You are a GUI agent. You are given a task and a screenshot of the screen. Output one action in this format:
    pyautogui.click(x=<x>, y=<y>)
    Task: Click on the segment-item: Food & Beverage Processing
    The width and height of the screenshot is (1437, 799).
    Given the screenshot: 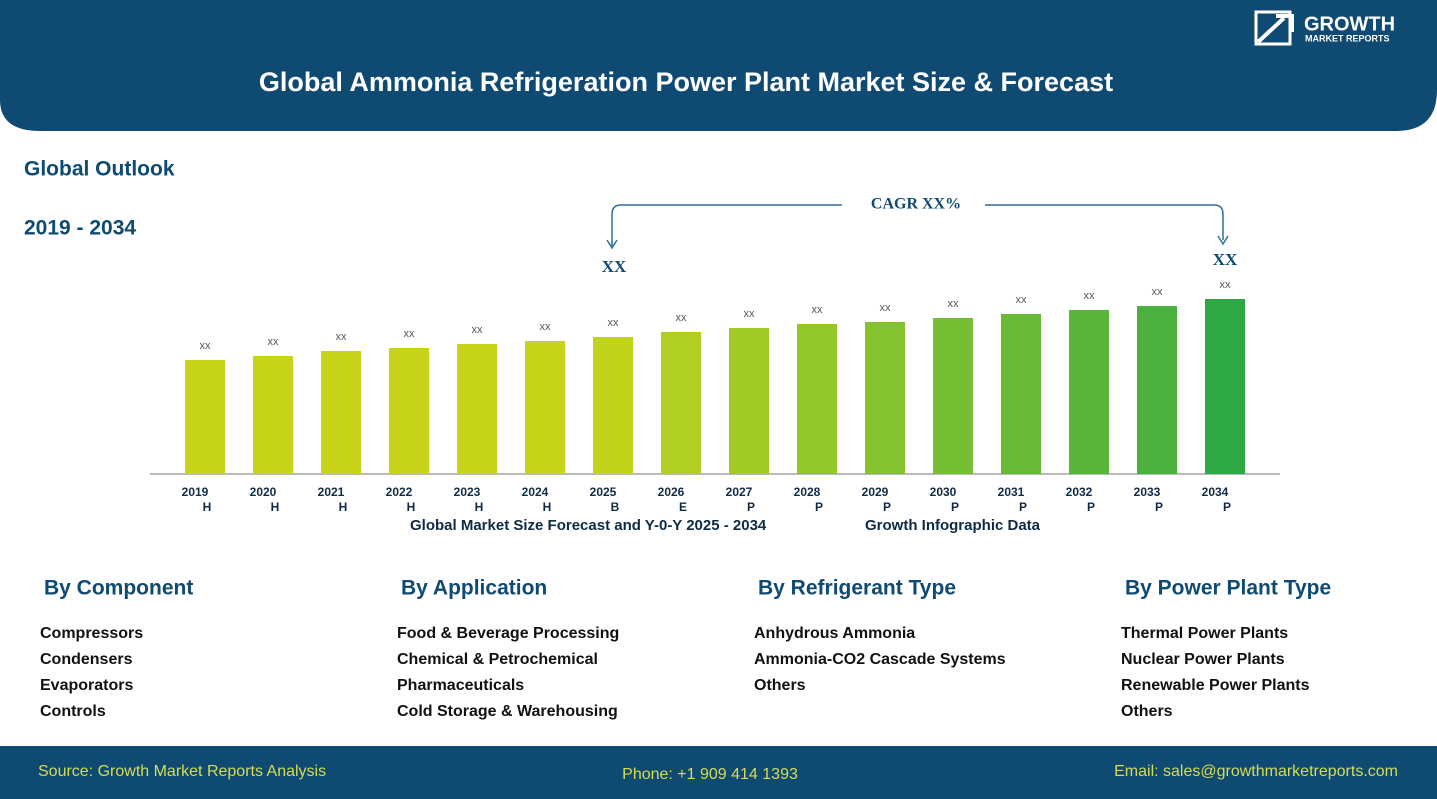 What is the action you would take?
    pyautogui.click(x=508, y=633)
    